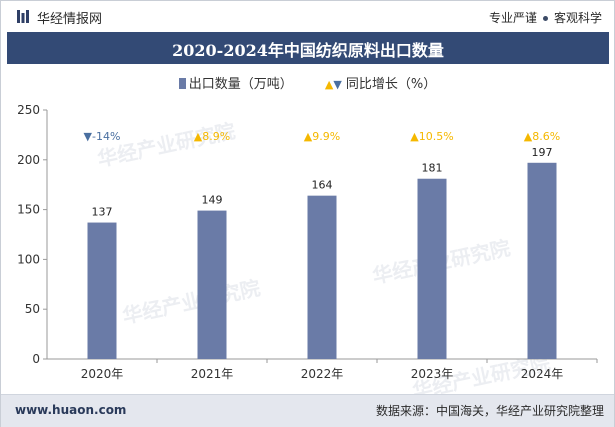 The image size is (615, 427). What do you see at coordinates (28, 210) in the screenshot?
I see `y-tick-label: 150` at bounding box center [28, 210].